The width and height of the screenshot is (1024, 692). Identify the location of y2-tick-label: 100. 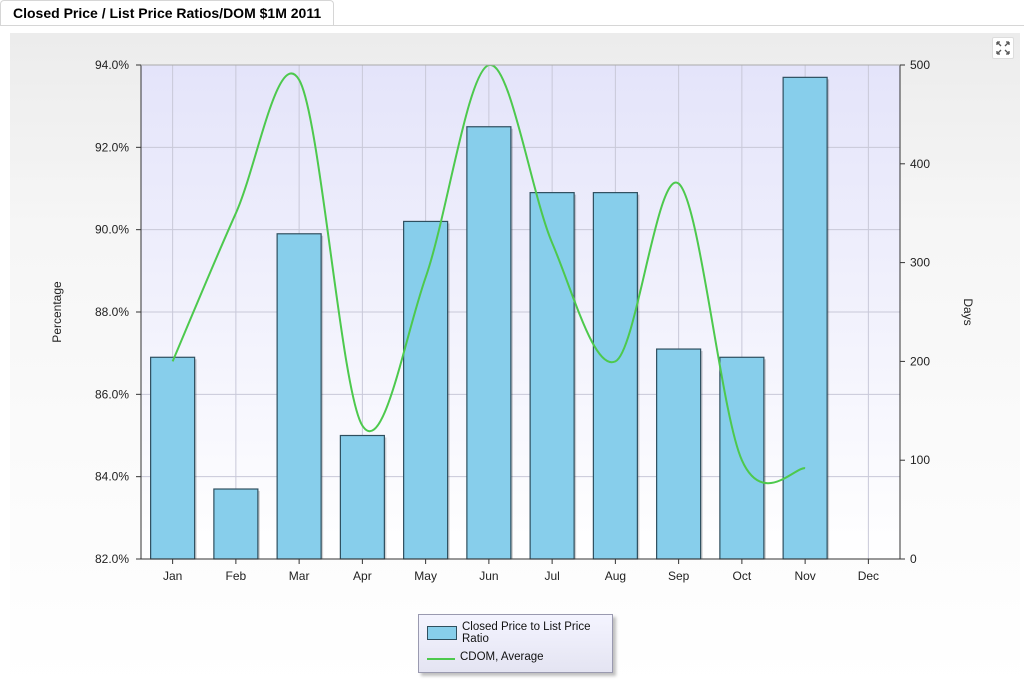
(920, 460).